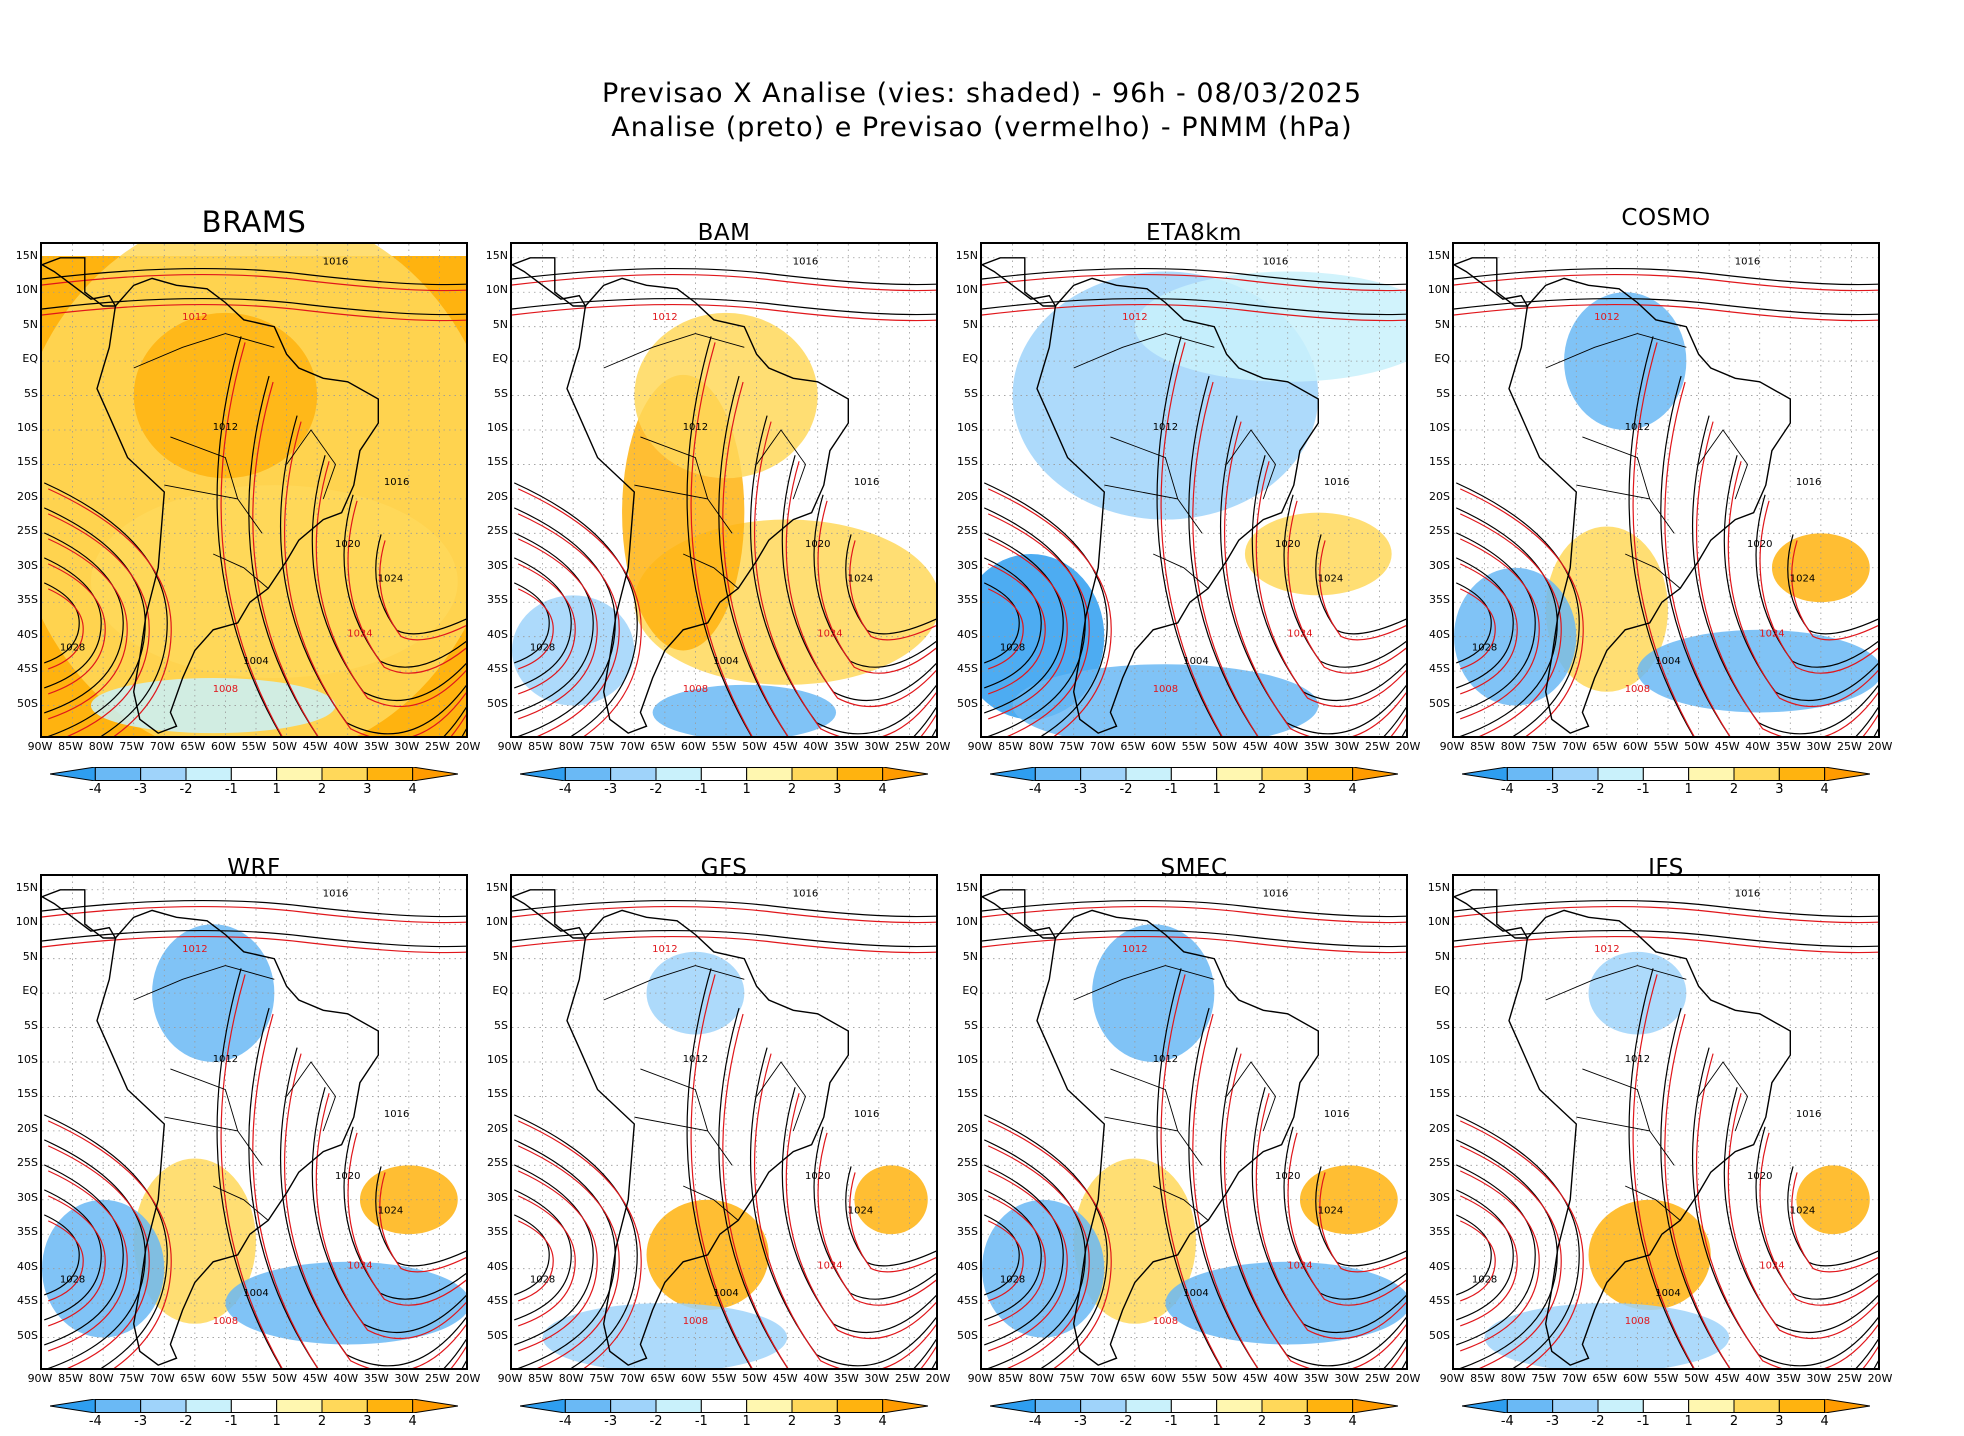  Describe the element at coordinates (724, 490) in the screenshot. I see `map-panel-bam: 1016 1012 1012 1016 1020 1024 1028 1004 1008 1024` at that location.